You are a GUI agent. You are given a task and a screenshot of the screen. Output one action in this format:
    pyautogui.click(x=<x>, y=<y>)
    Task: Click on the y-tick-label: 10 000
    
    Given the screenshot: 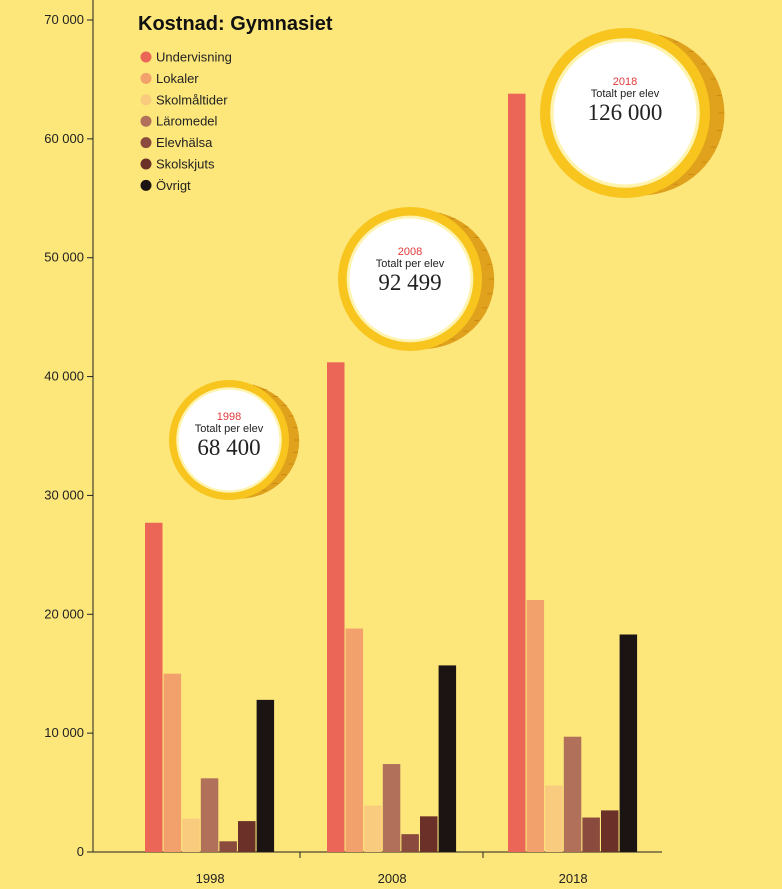 What is the action you would take?
    pyautogui.click(x=64, y=732)
    